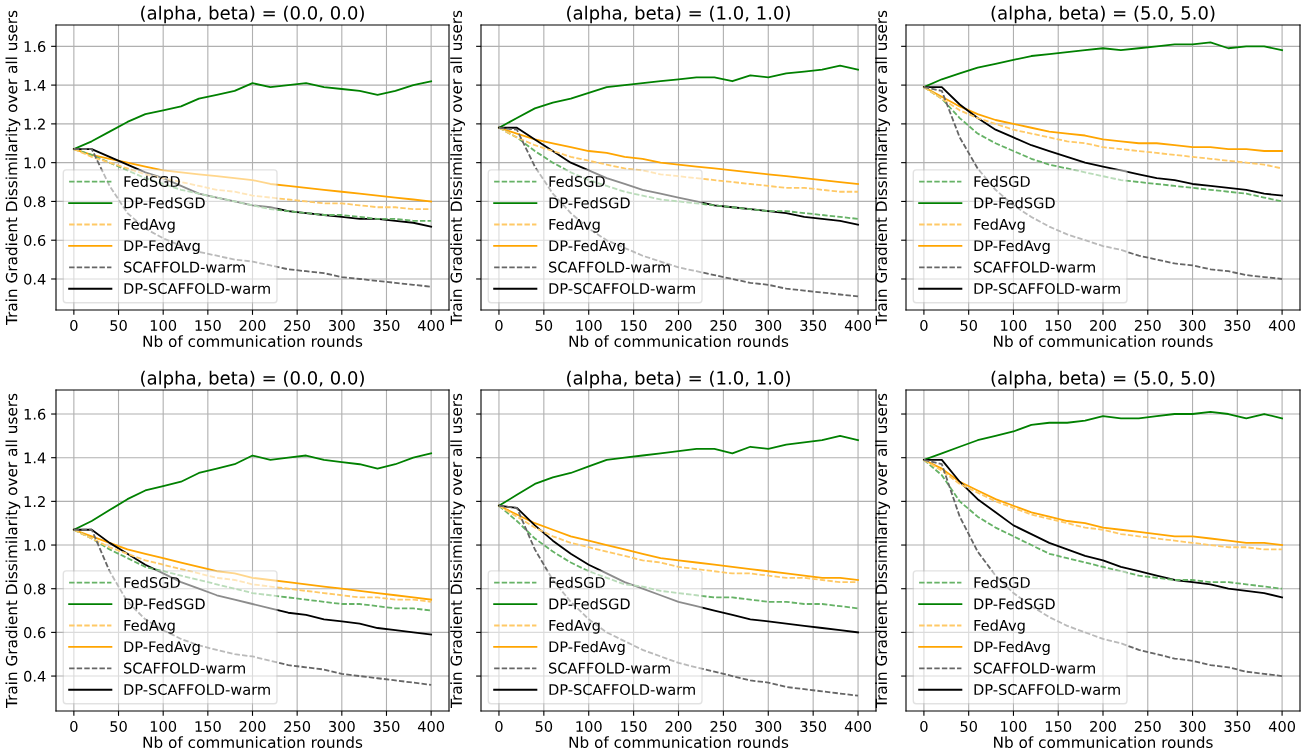 This screenshot has height=750, width=1309. What do you see at coordinates (34, 501) in the screenshot?
I see `y-tick-label: 1.2` at bounding box center [34, 501].